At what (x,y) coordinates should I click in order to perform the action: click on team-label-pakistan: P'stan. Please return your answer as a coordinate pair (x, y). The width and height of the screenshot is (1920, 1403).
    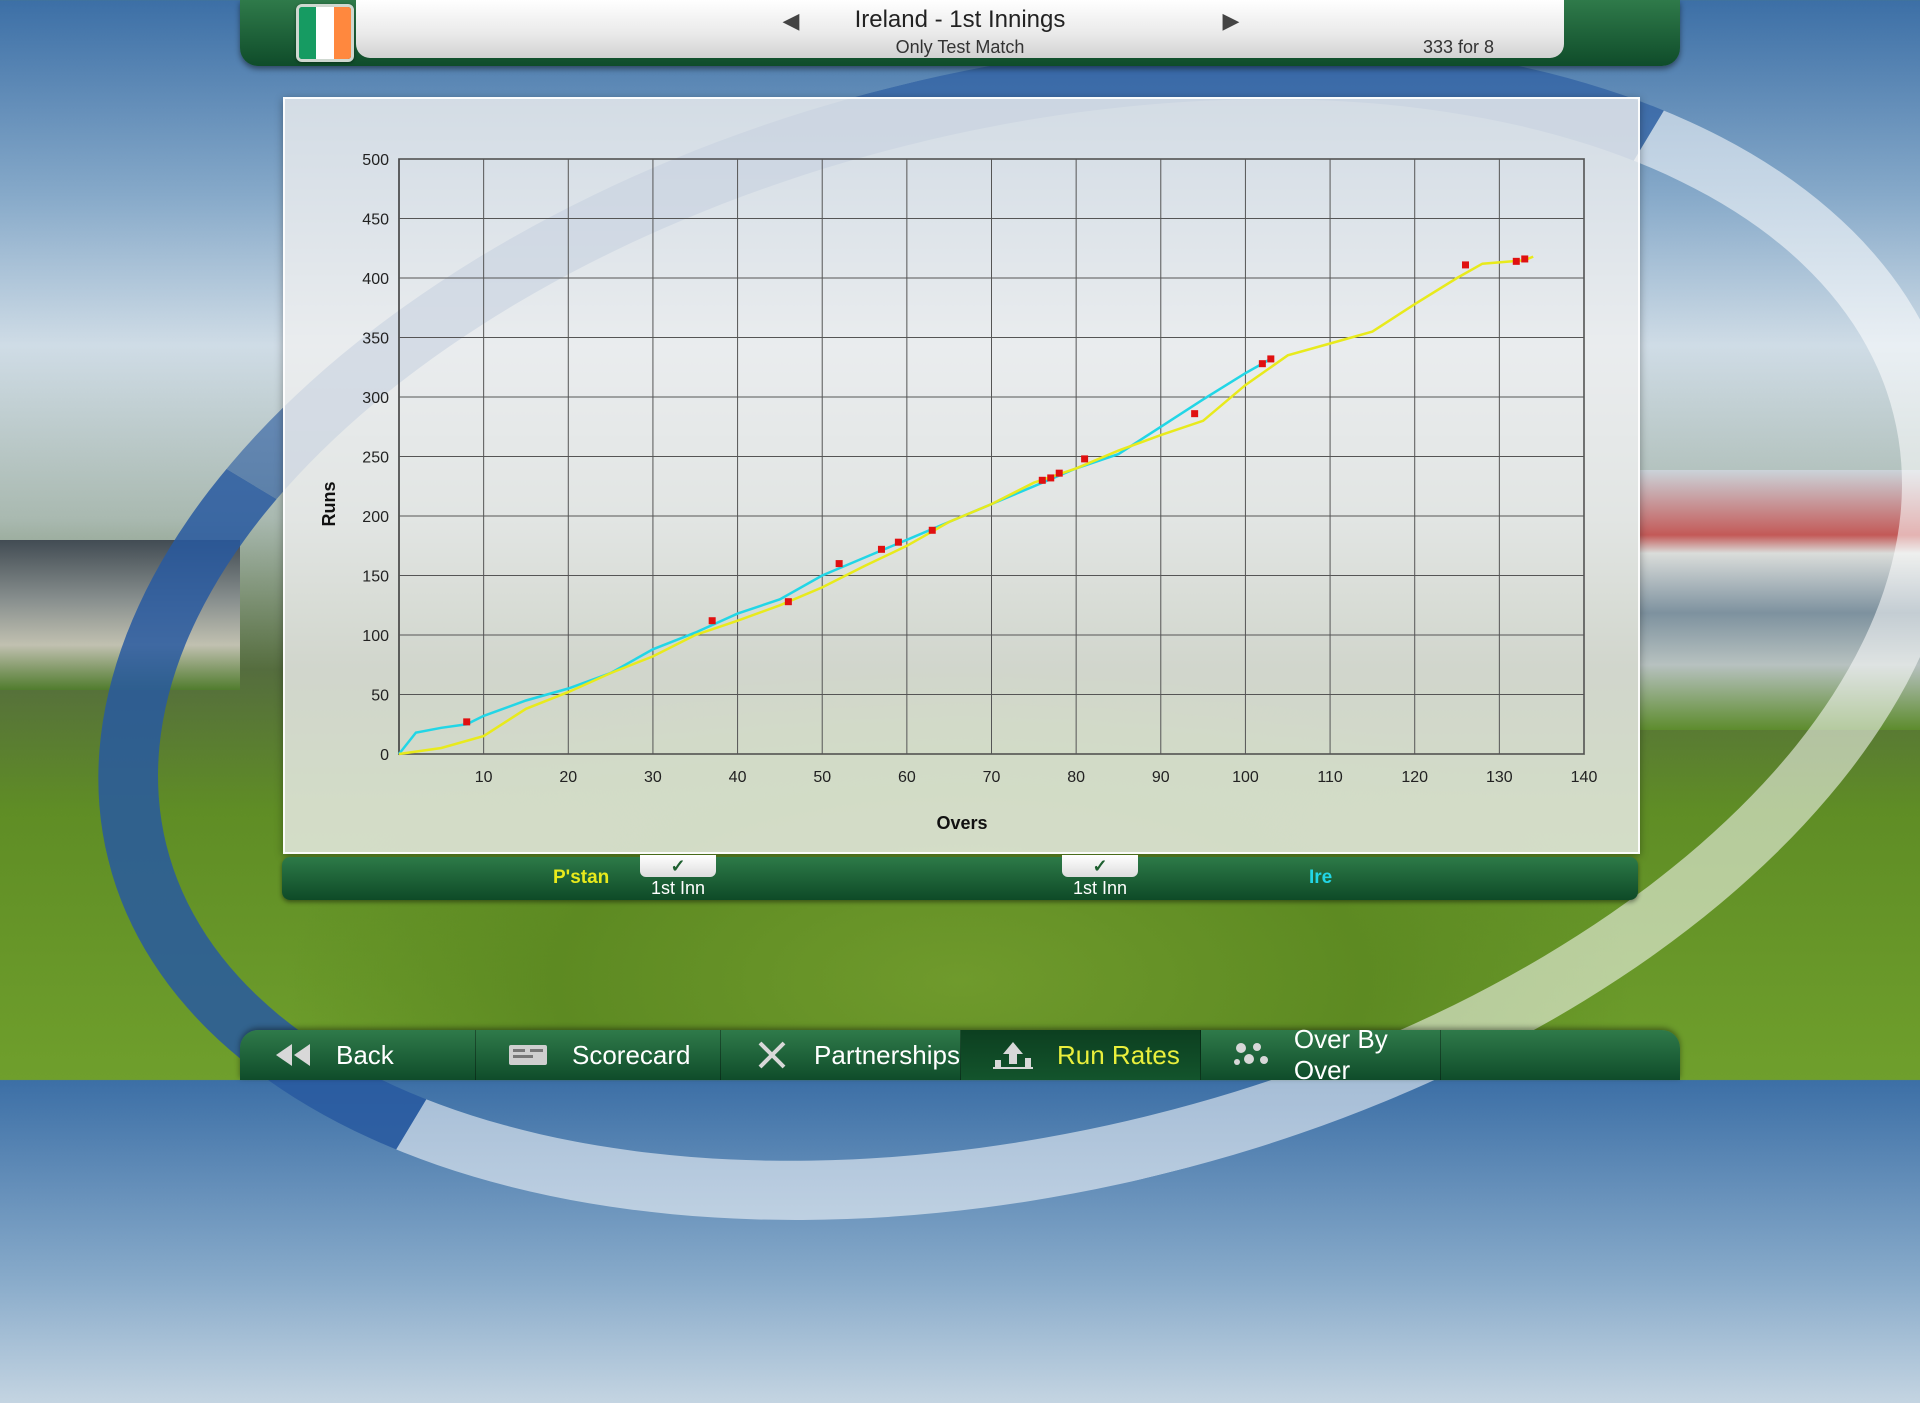
    Looking at the image, I should click on (581, 877).